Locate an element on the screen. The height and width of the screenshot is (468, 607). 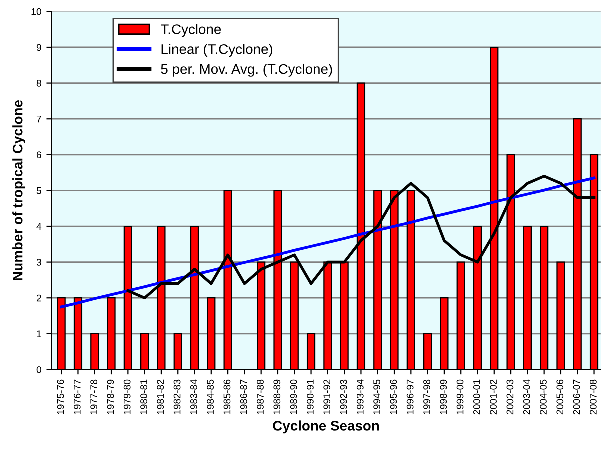
x-tick-label: 2003-04 is located at coordinates (526, 397).